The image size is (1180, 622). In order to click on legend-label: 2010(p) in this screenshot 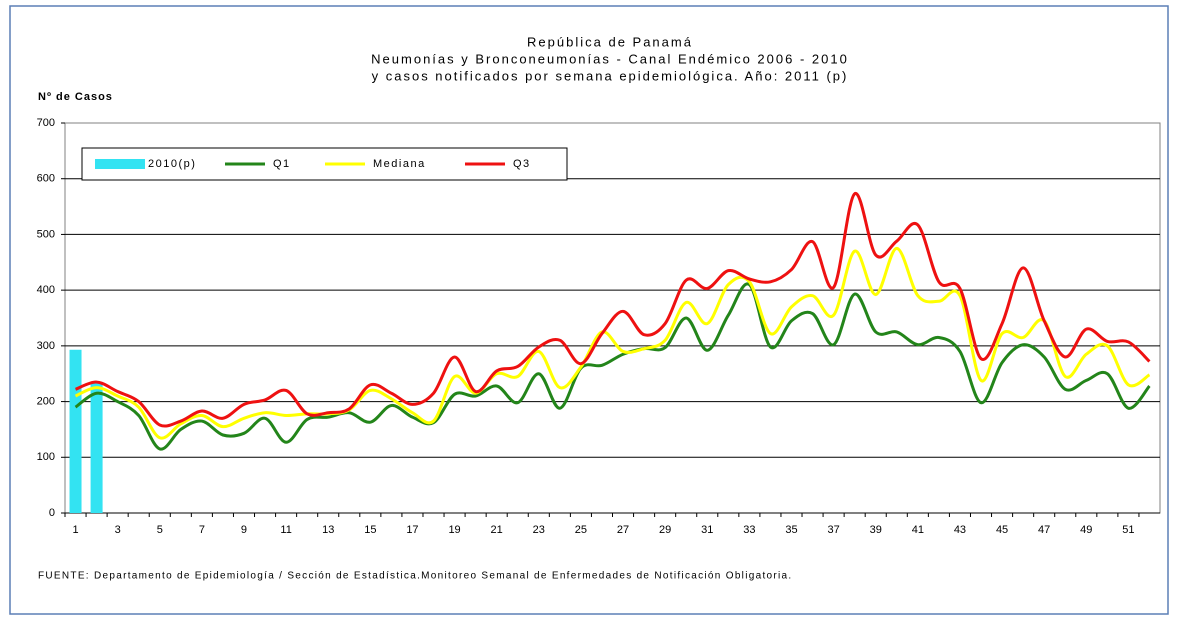, I will do `click(172, 164)`.